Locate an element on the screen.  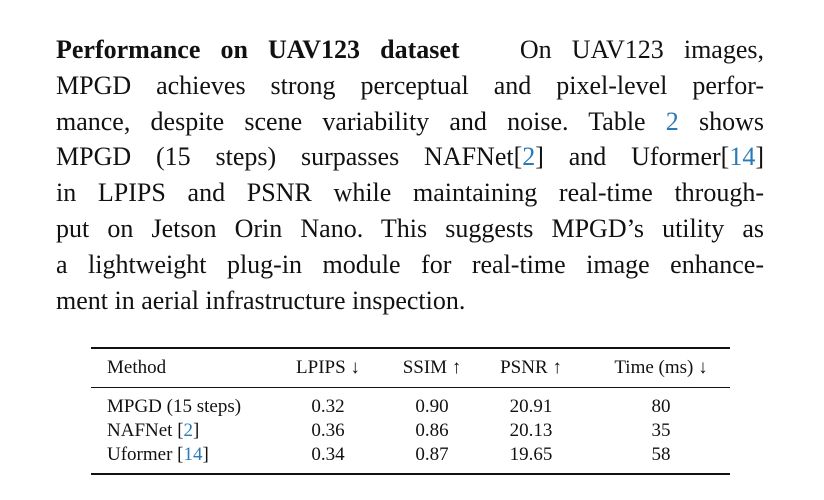
line-text: shows is located at coordinates (721, 121).